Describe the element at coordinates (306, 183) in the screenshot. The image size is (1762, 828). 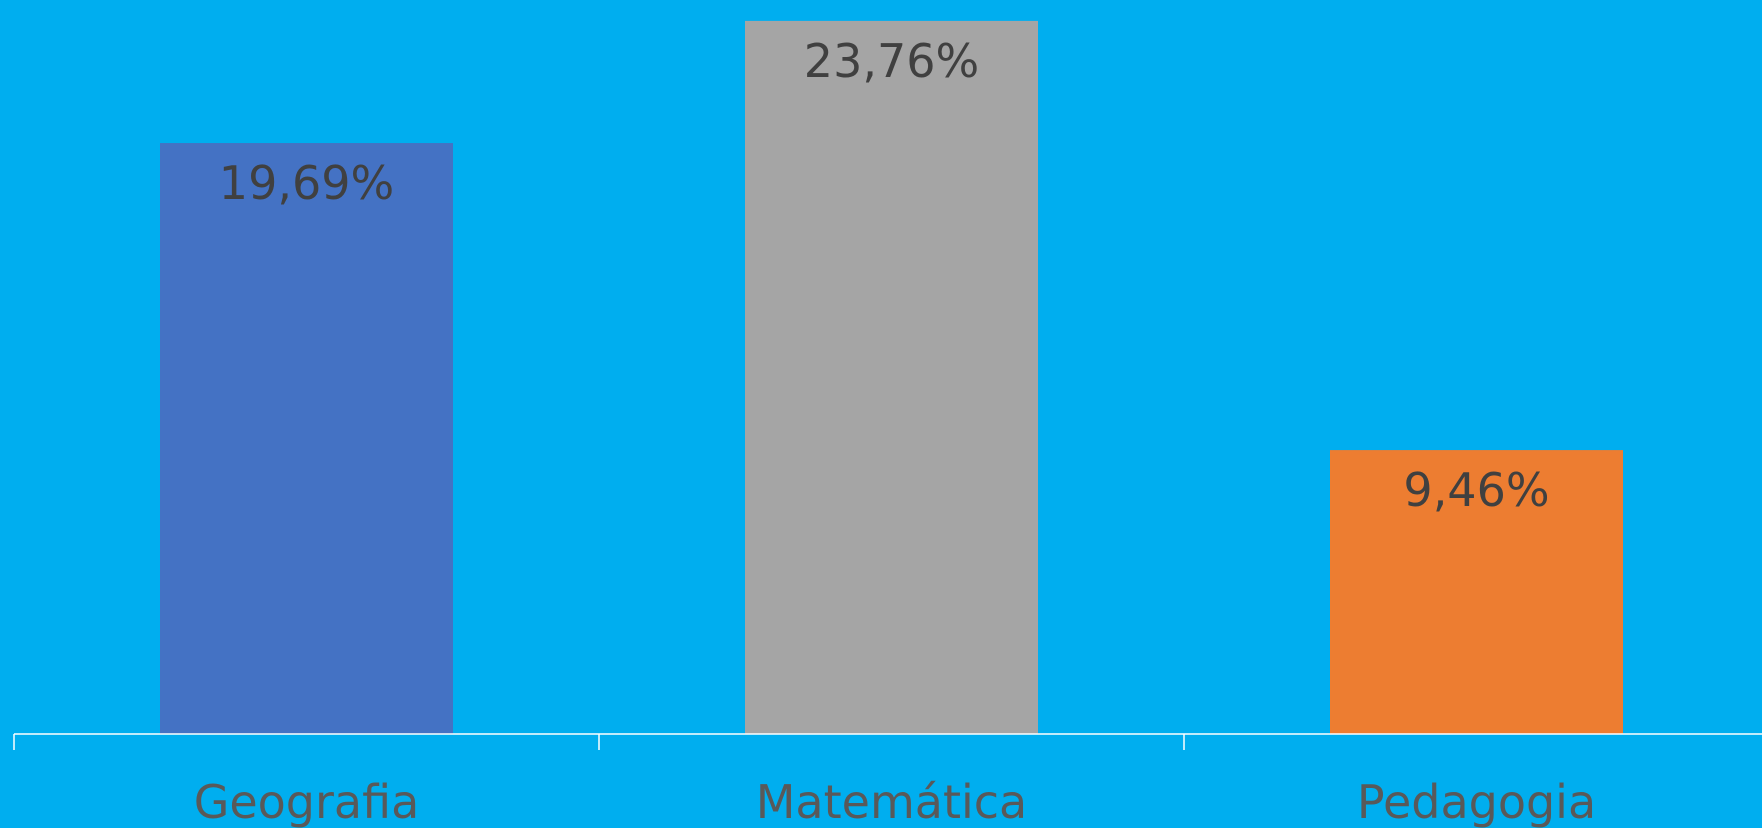
I see `data-label: 19,69%` at that location.